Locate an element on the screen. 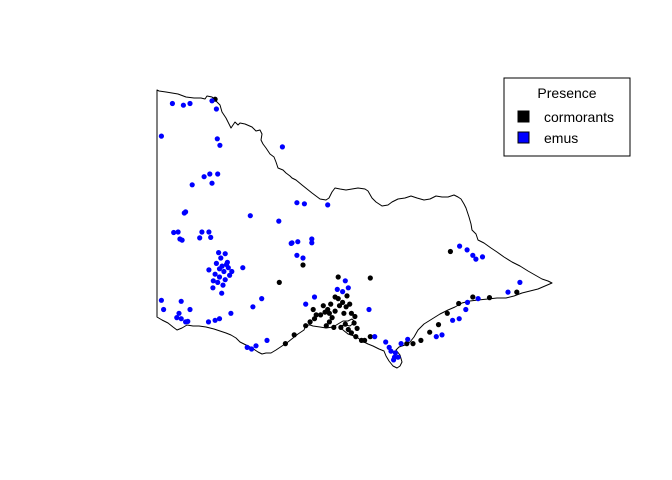 The image size is (672, 480). legend-swatch-emus is located at coordinates (523, 137).